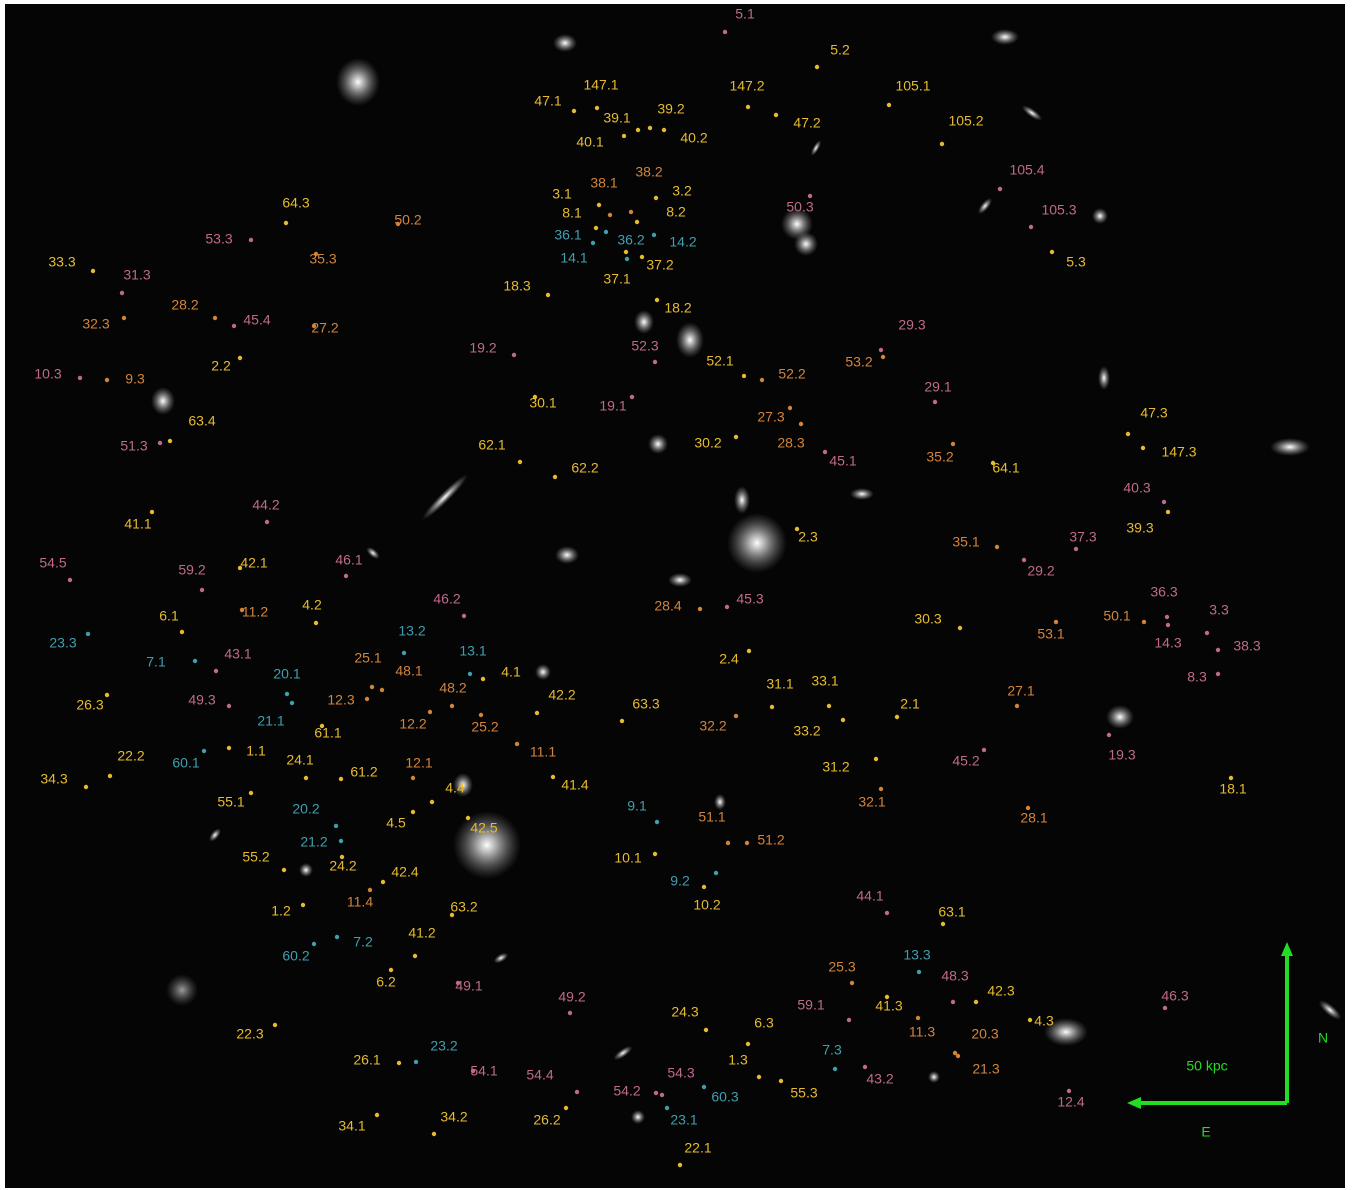  I want to click on image-label: 13.3, so click(916, 955).